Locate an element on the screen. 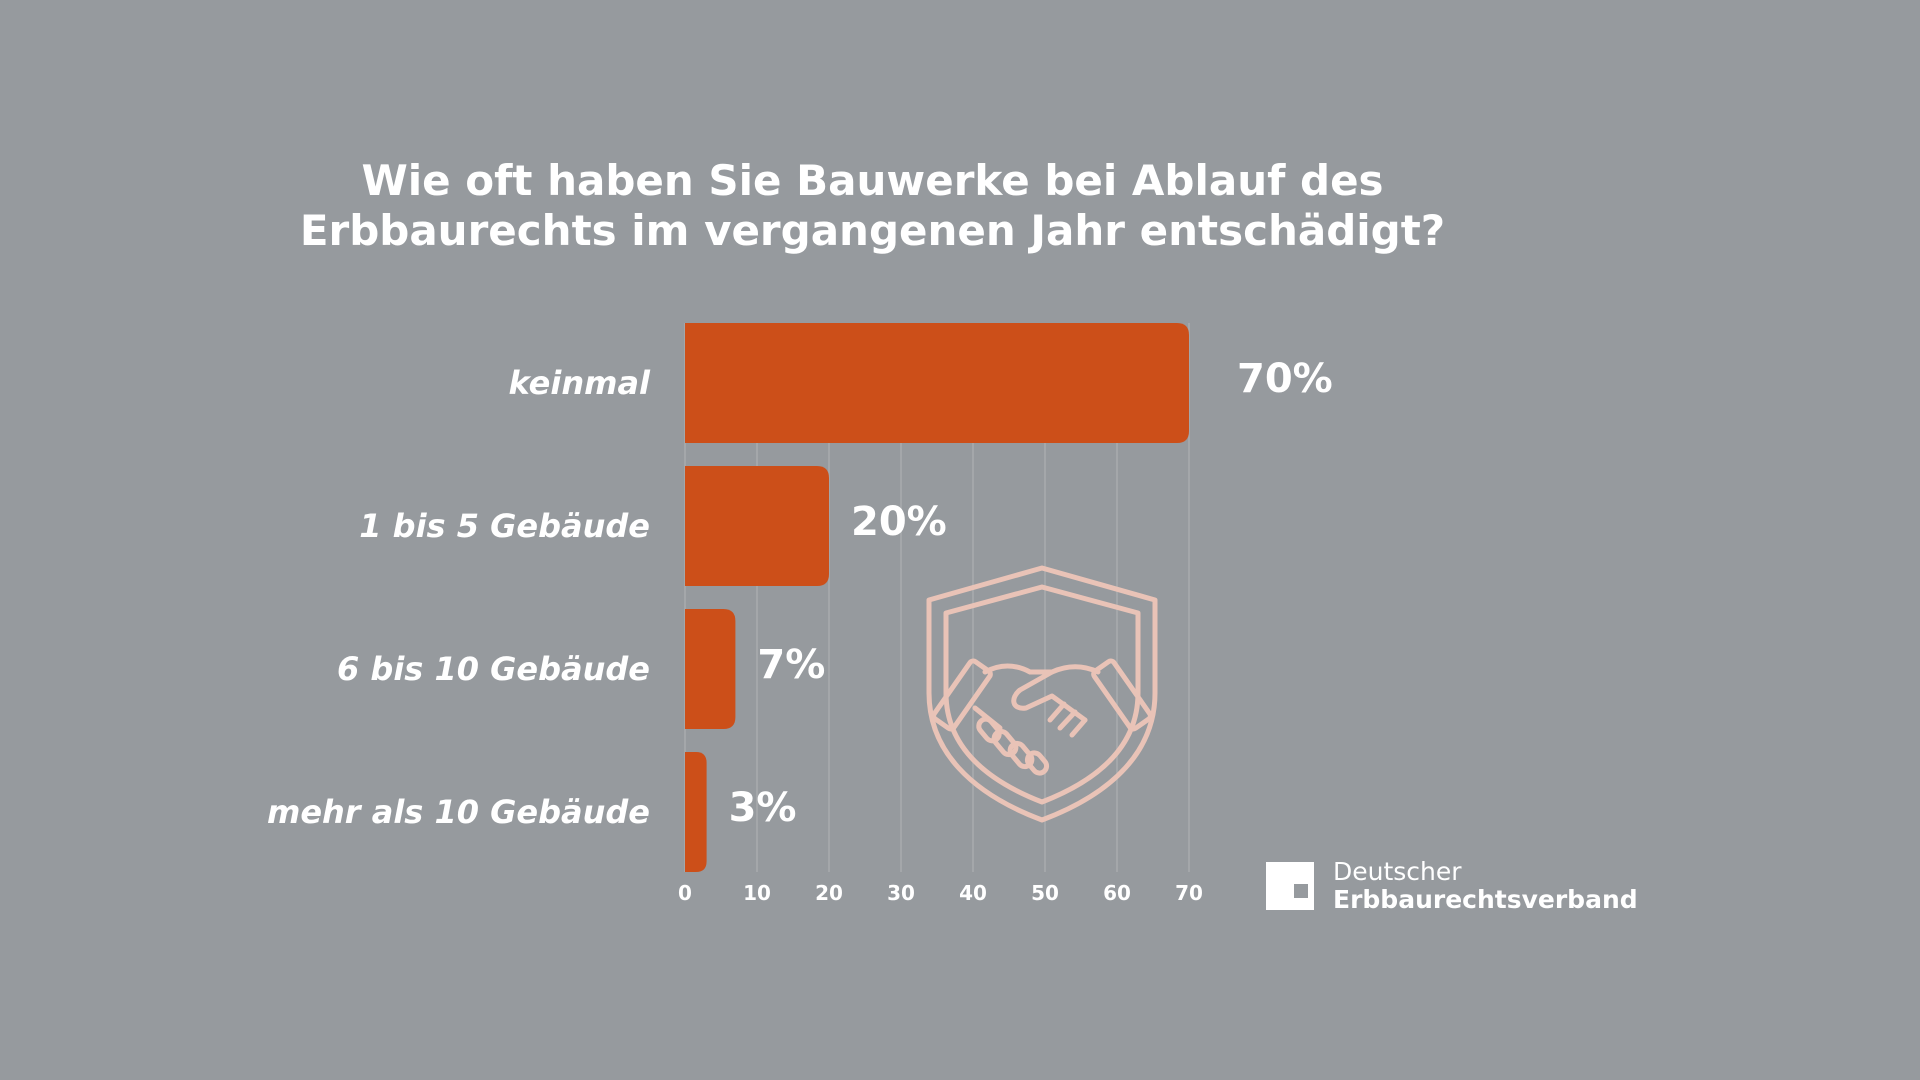 The width and height of the screenshot is (1920, 1080). x-tick-label-30: 30 is located at coordinates (901, 893).